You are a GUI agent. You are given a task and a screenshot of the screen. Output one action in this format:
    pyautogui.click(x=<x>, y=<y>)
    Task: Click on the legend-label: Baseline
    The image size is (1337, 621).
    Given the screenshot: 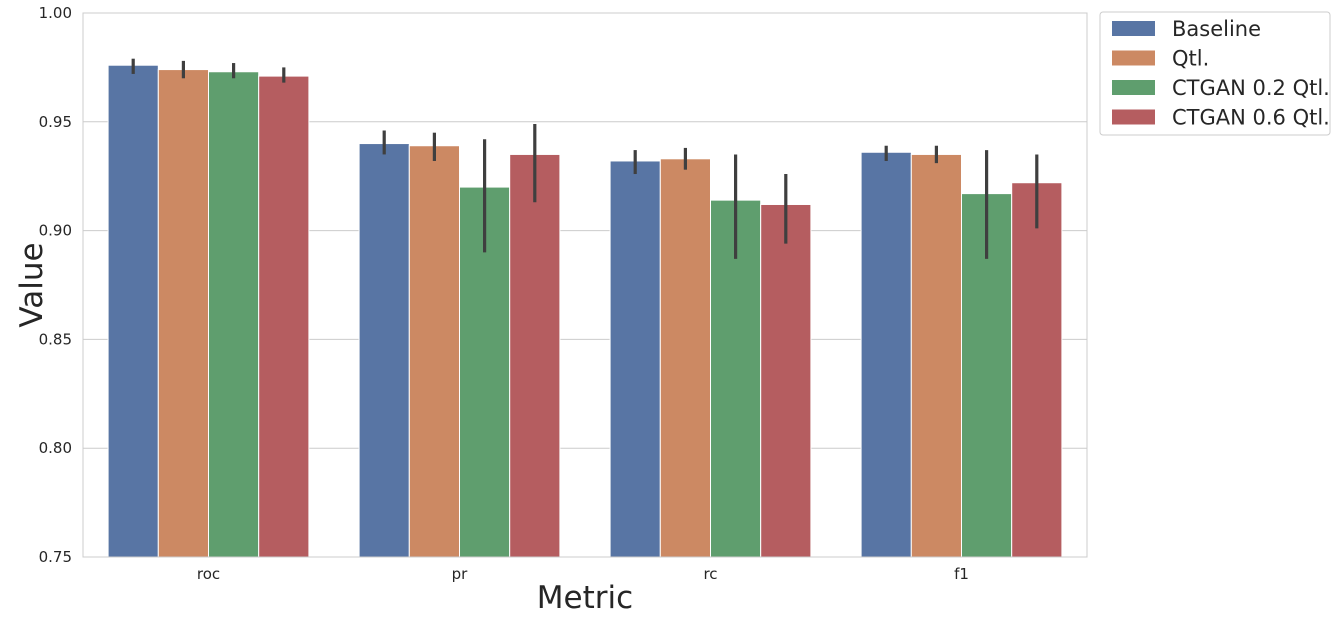 What is the action you would take?
    pyautogui.click(x=1216, y=29)
    